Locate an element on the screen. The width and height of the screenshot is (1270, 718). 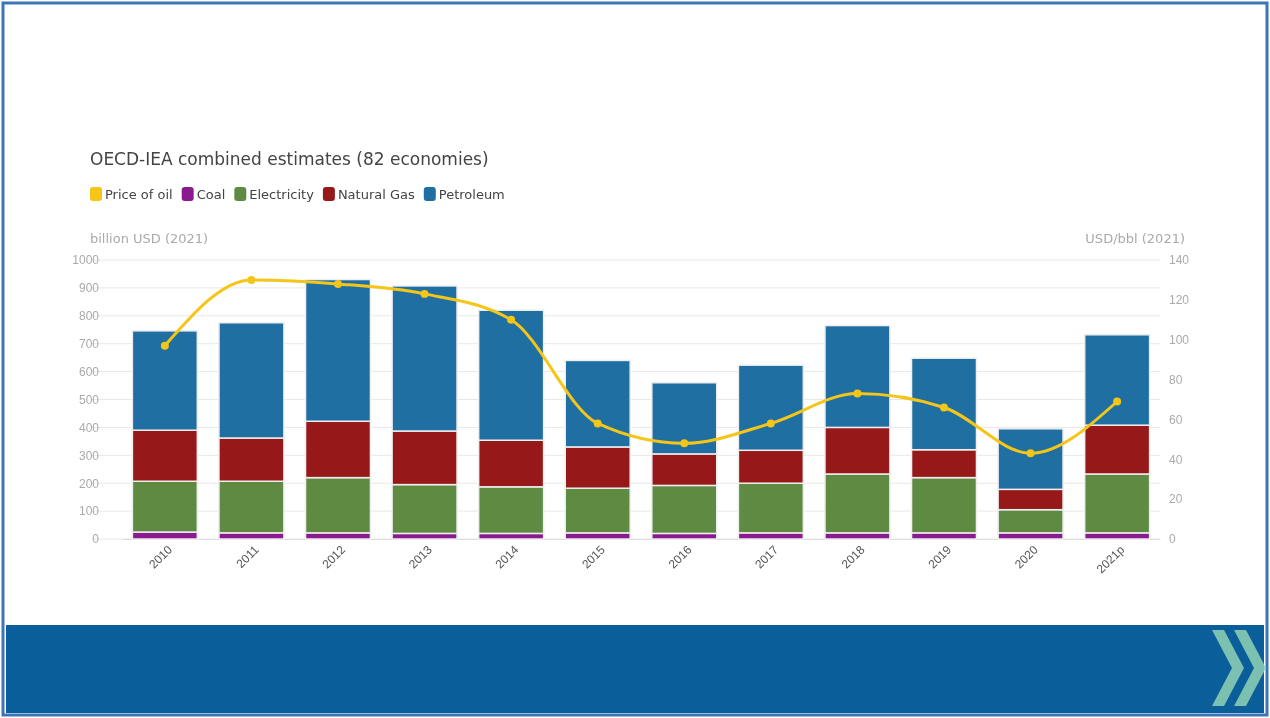
y-tick-label: 200 is located at coordinates (89, 483).